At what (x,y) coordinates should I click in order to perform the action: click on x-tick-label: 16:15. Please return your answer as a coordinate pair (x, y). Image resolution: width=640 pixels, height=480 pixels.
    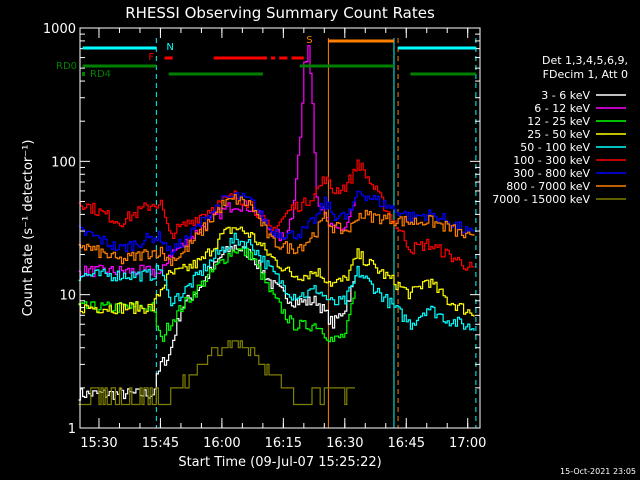
    Looking at the image, I should click on (283, 443).